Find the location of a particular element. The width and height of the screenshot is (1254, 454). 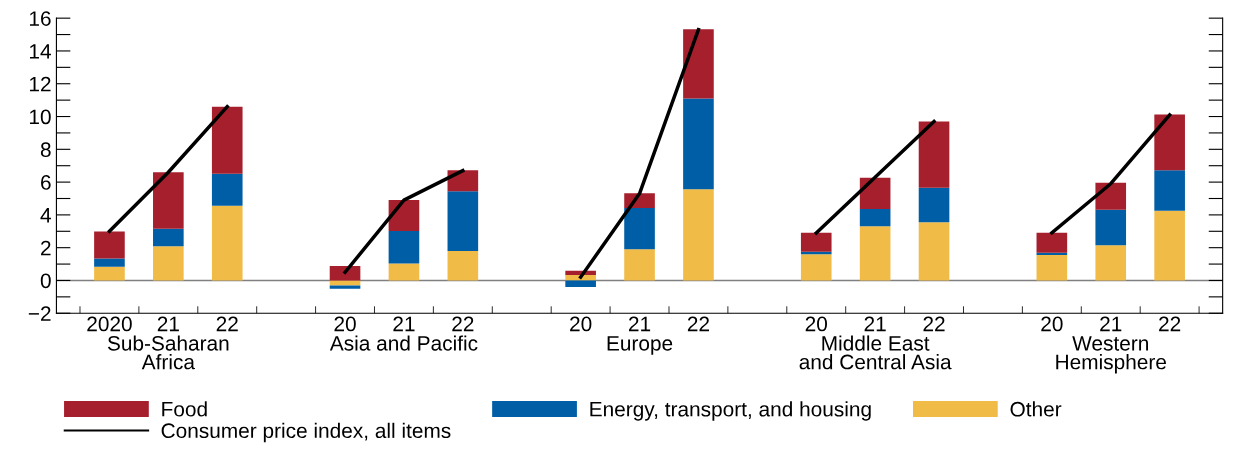

x-tick-label: 2020 is located at coordinates (109, 324).